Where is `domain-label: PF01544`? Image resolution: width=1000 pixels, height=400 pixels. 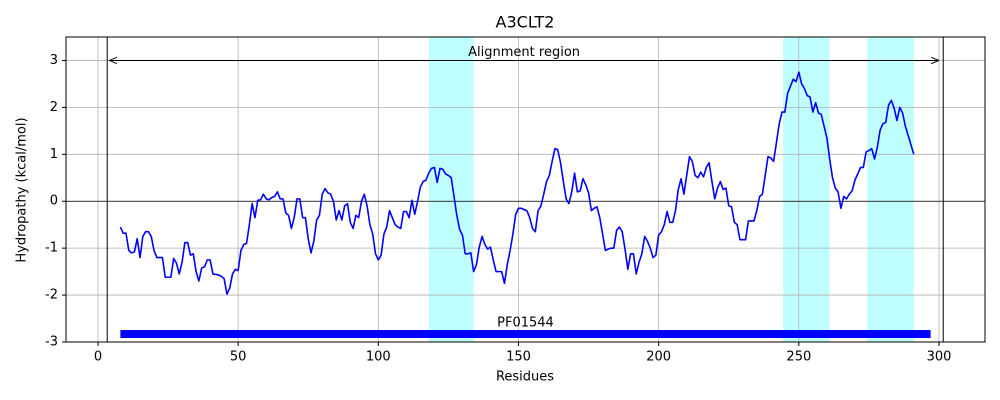 domain-label: PF01544 is located at coordinates (525, 323).